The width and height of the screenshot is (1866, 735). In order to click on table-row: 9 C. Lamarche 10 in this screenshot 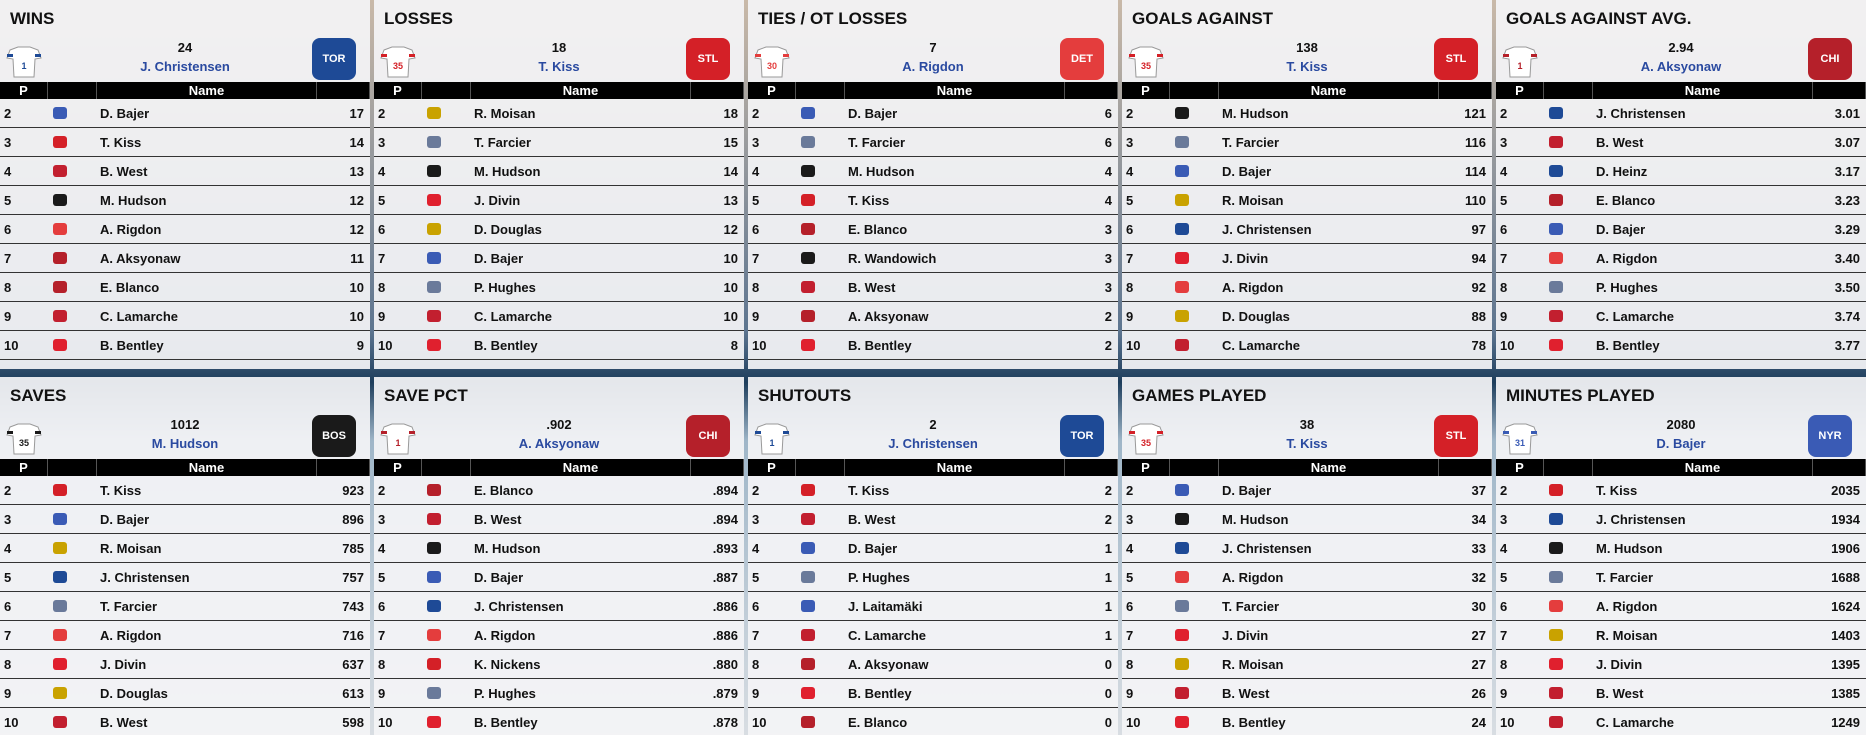, I will do `click(185, 316)`.